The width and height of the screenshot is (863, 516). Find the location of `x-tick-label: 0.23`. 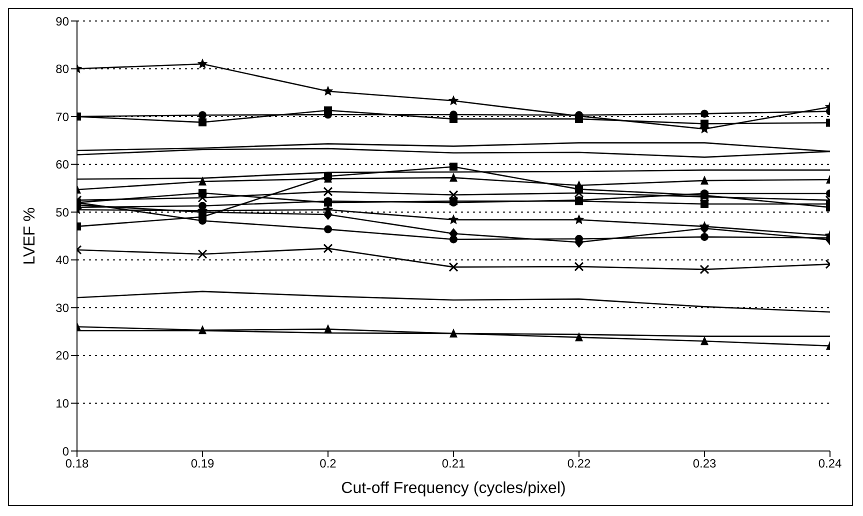

x-tick-label: 0.23 is located at coordinates (704, 463).